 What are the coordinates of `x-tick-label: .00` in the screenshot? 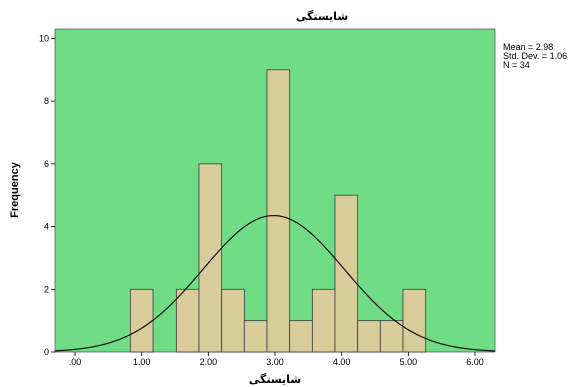 It's located at (75, 362).